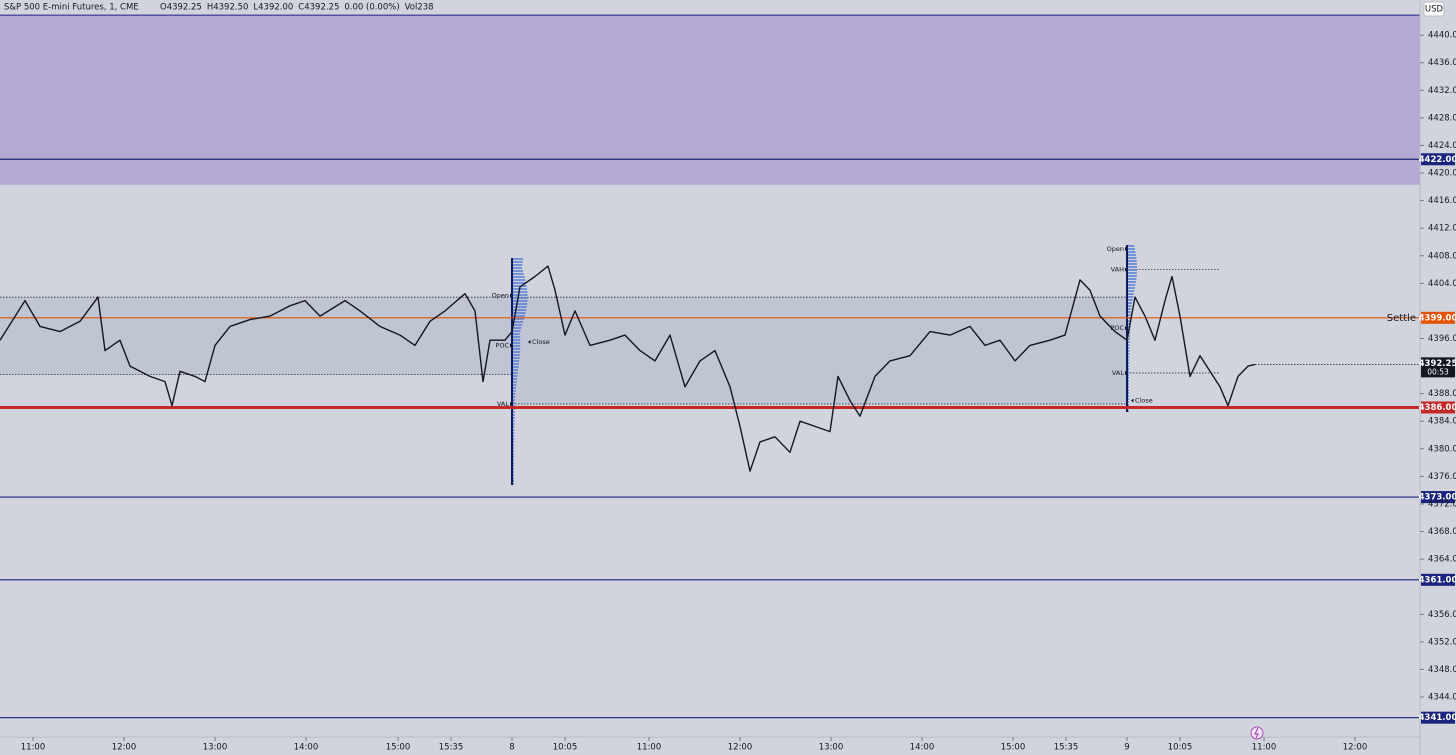 Image resolution: width=1456 pixels, height=755 pixels. What do you see at coordinates (1442, 63) in the screenshot?
I see `y-tick-label: 4436.00` at bounding box center [1442, 63].